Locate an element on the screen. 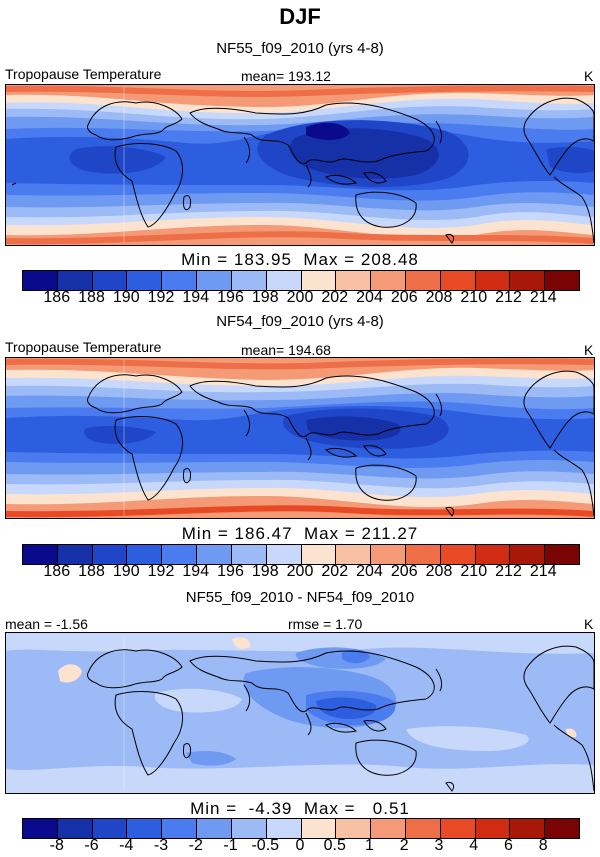  colorbar-tick-label: 2 is located at coordinates (404, 845).